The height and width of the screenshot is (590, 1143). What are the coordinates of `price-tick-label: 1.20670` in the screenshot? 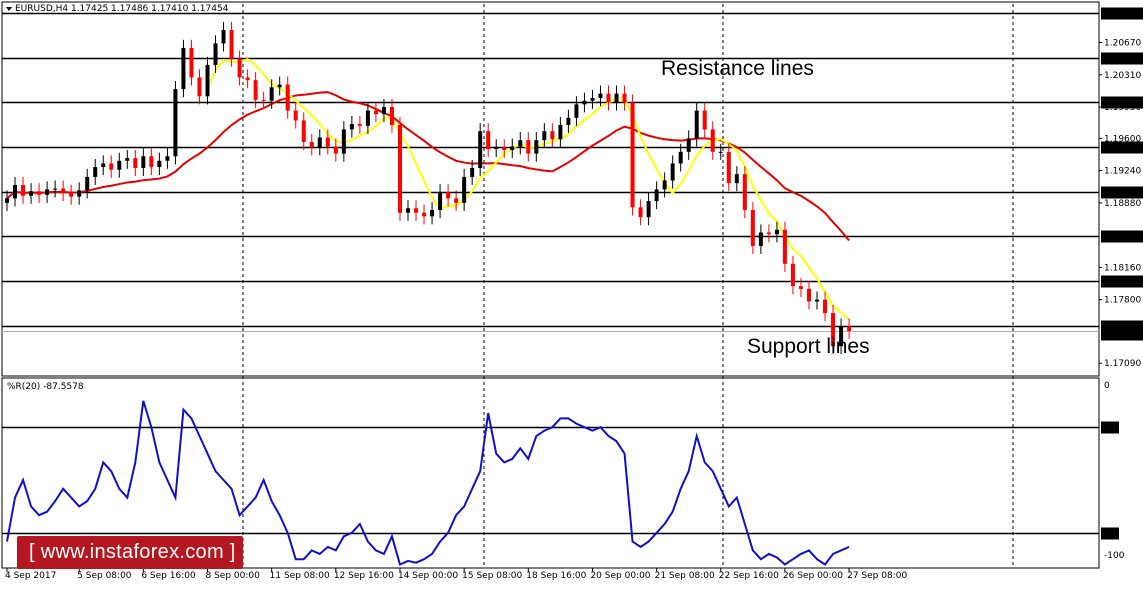 It's located at (1122, 44).